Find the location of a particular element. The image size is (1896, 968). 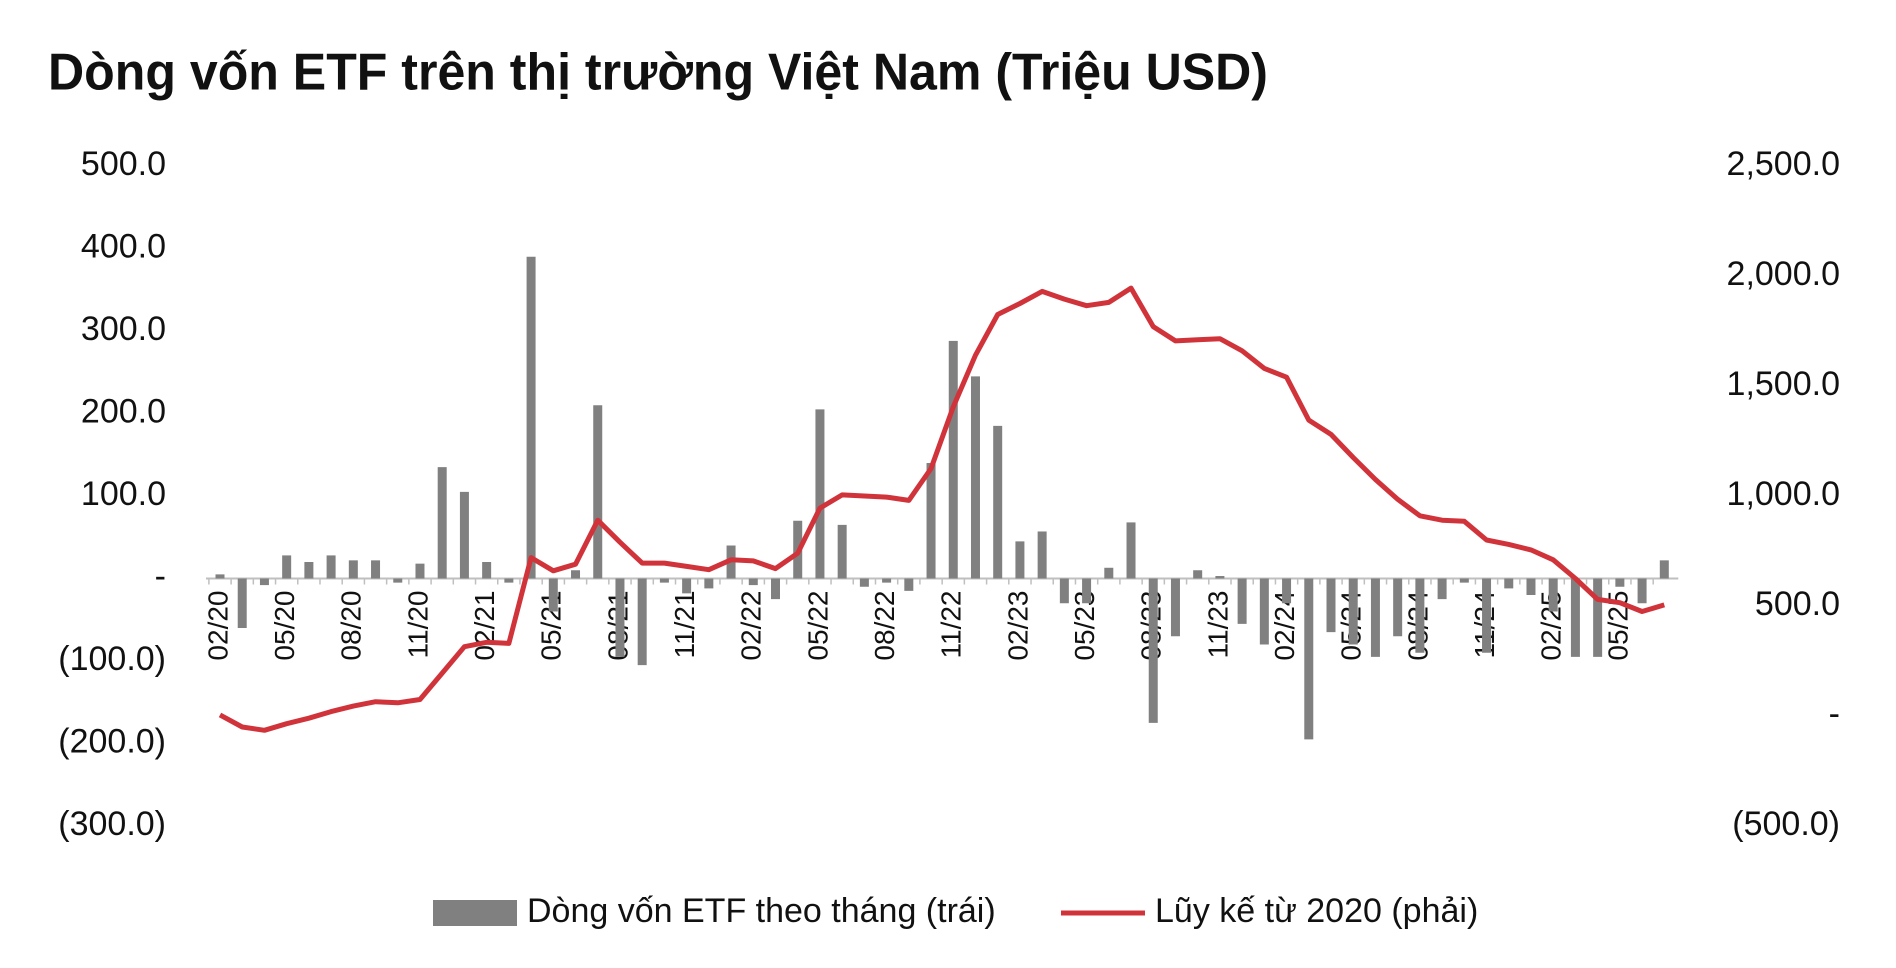

y-tick-label: 400.0 is located at coordinates (123, 246).